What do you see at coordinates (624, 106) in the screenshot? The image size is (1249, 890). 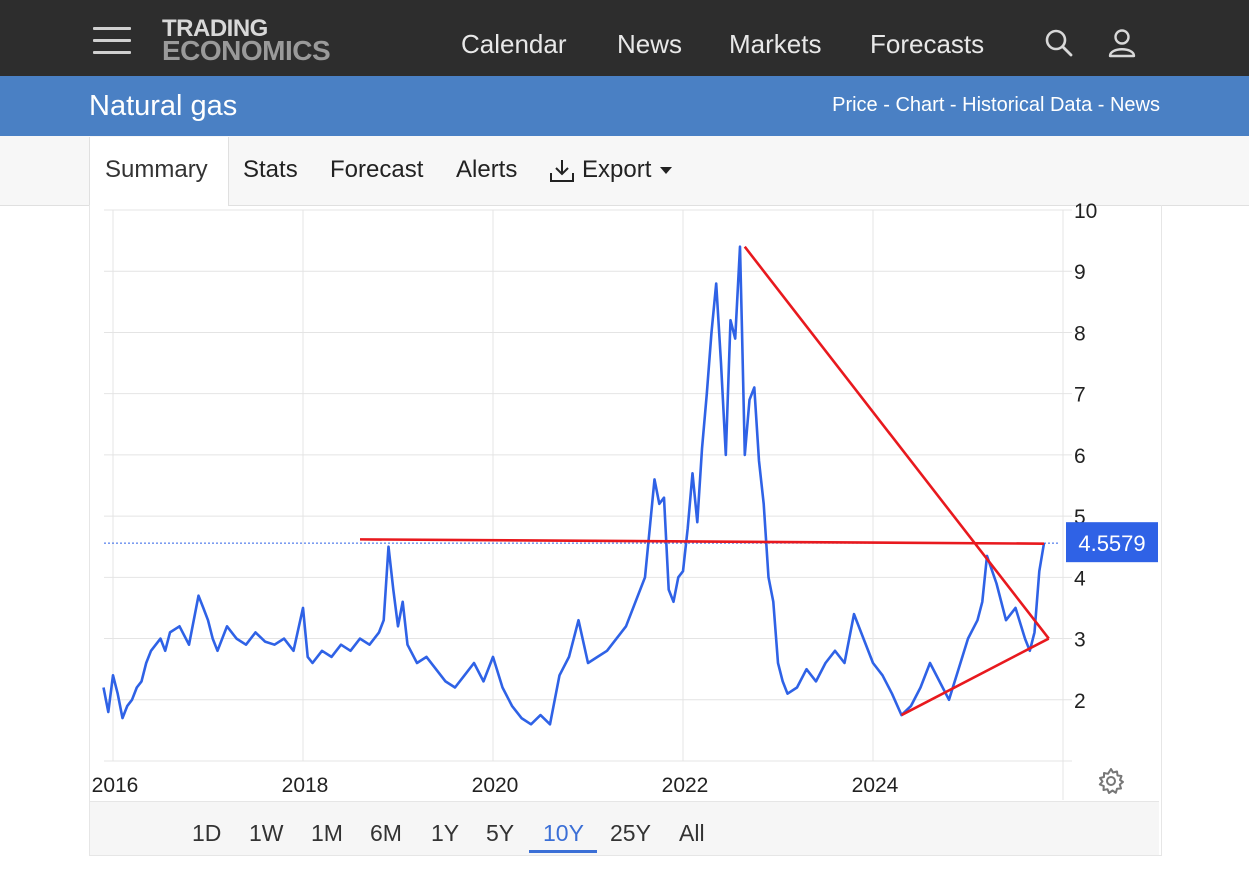 I see `title-bar` at bounding box center [624, 106].